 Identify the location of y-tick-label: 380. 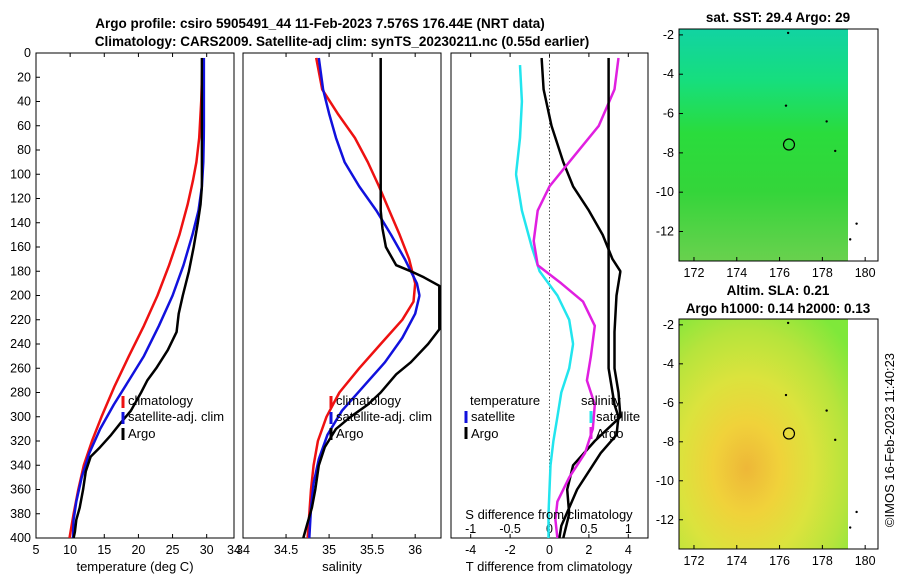
(20, 514).